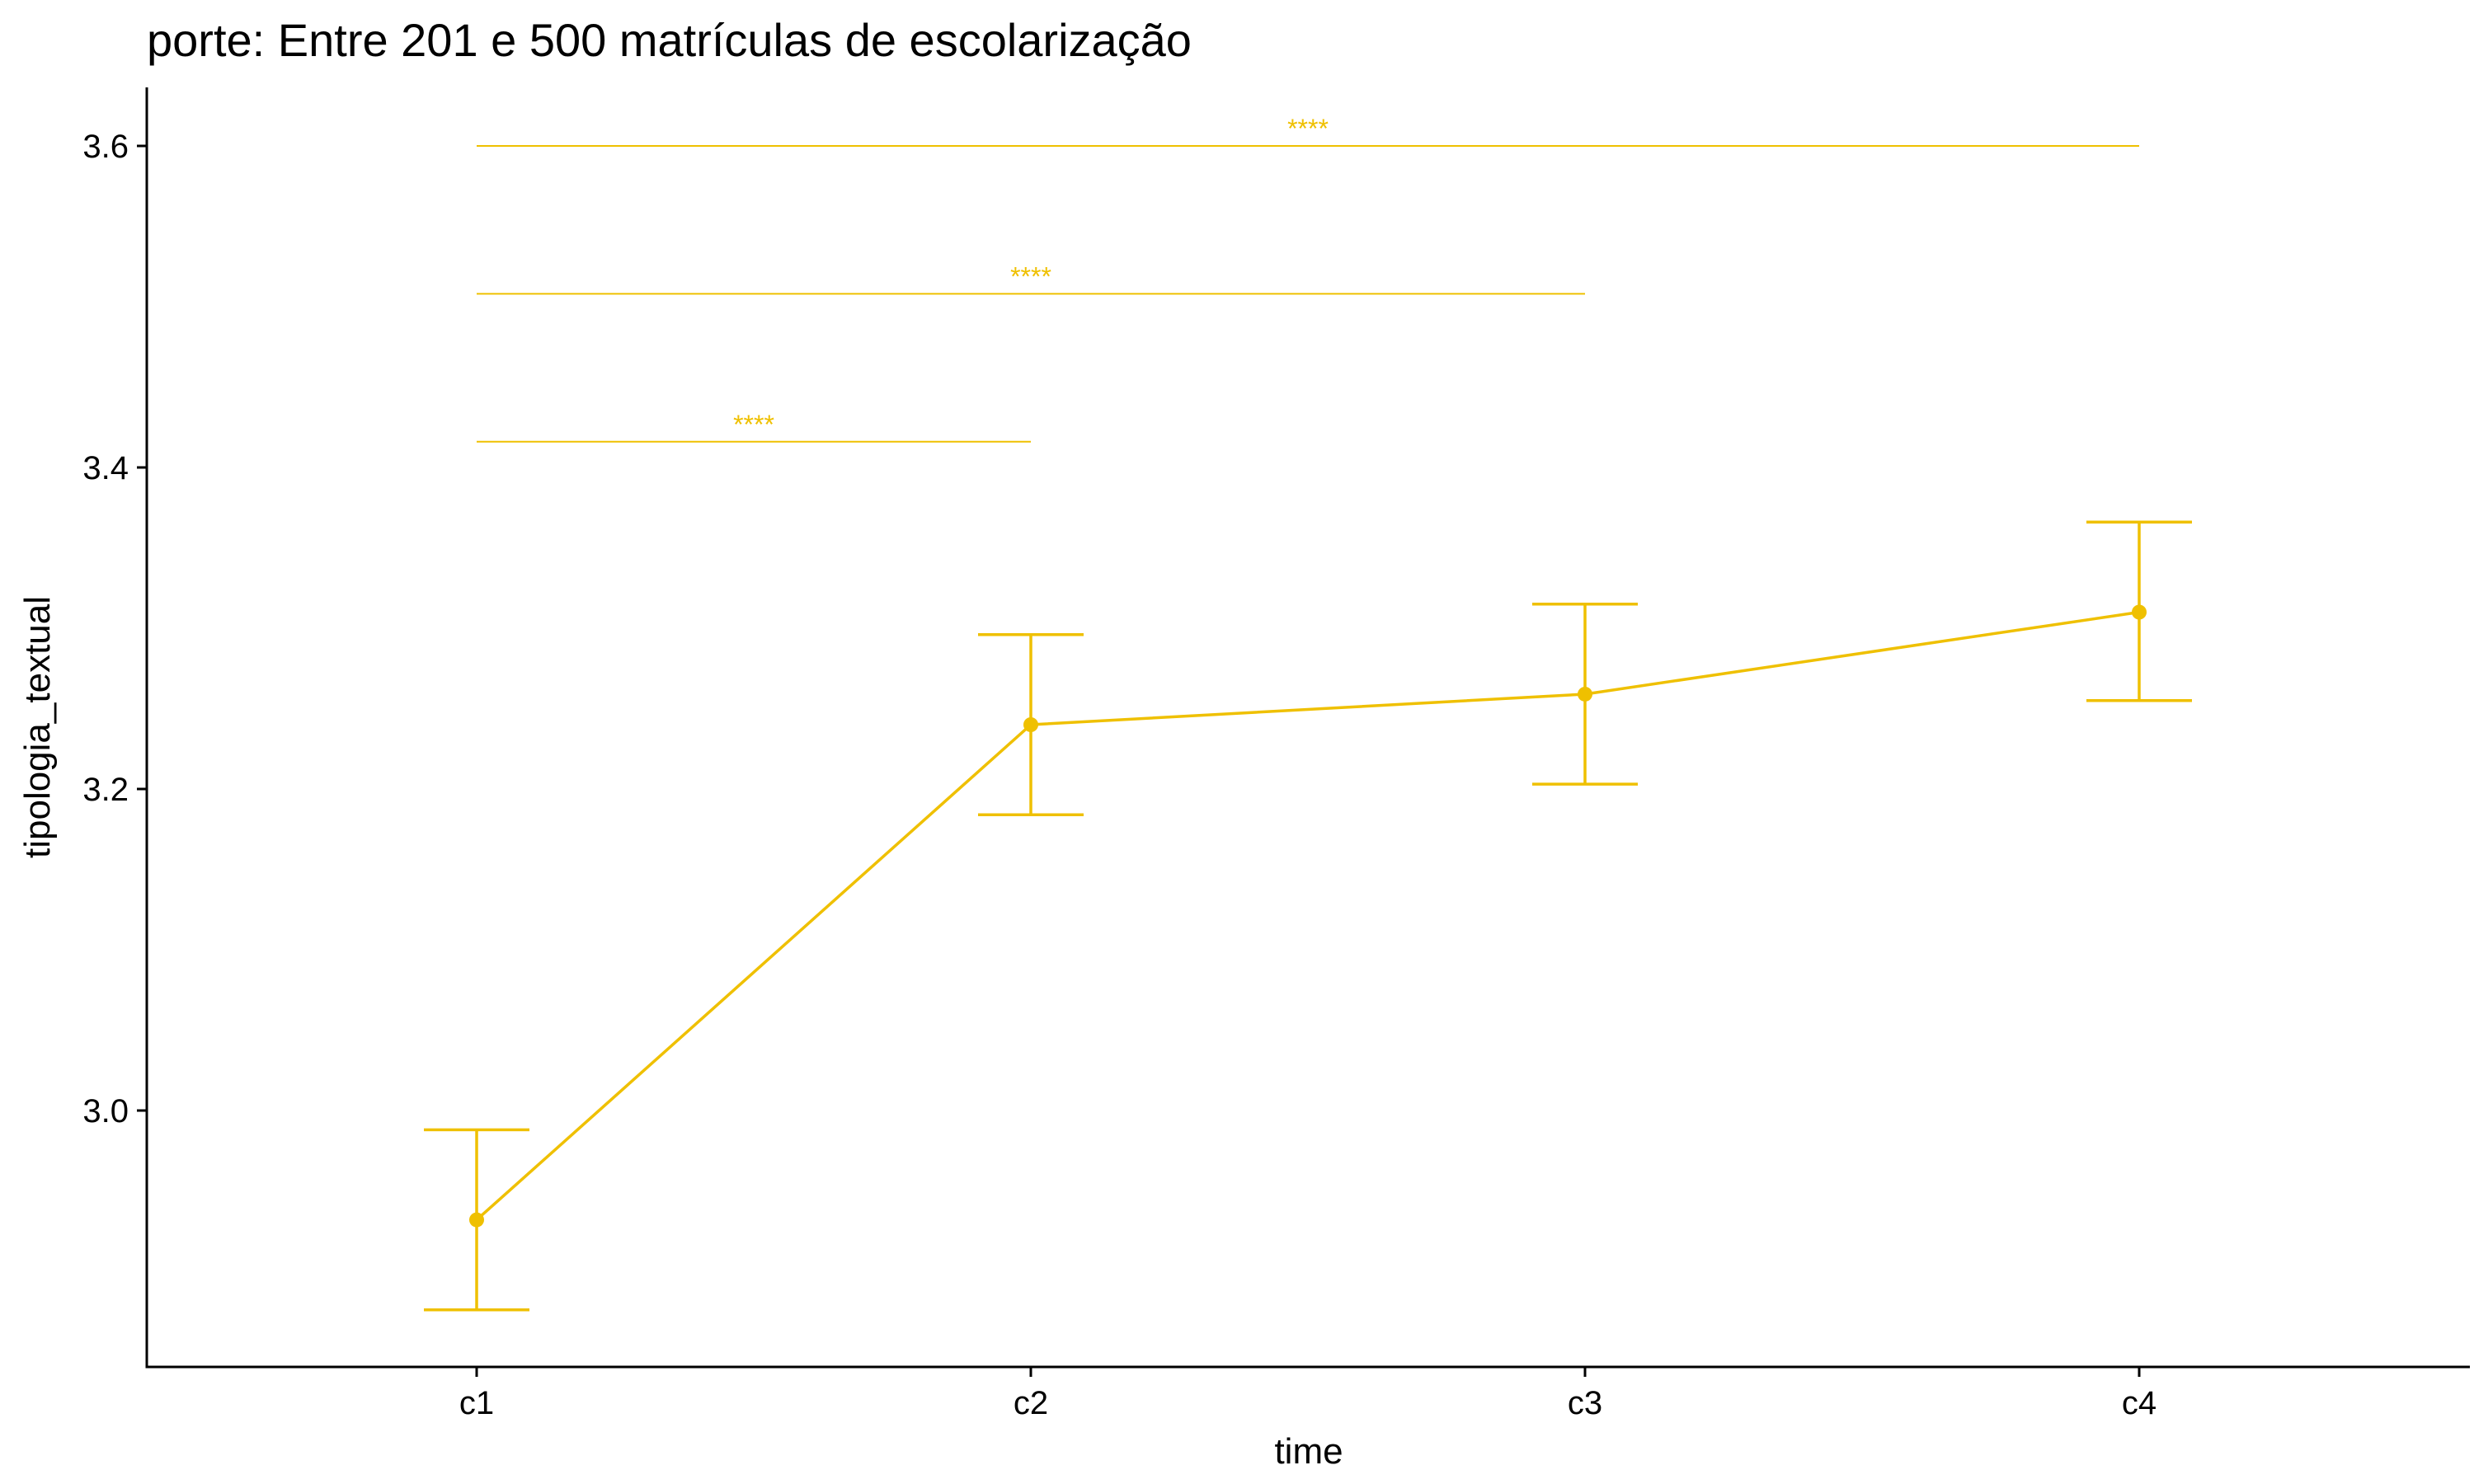  What do you see at coordinates (105, 1111) in the screenshot?
I see `y-tick-label: 3.0` at bounding box center [105, 1111].